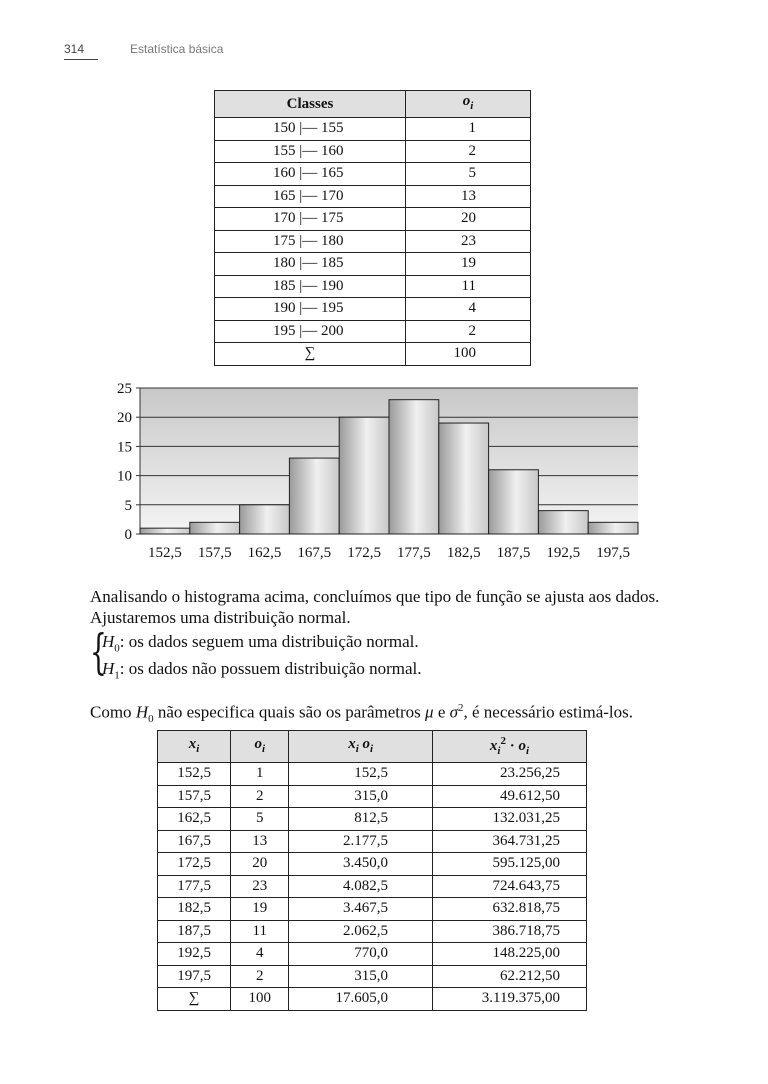  I want to click on table-row: 167,5 13 2.177,5 364.731,25, so click(371, 841).